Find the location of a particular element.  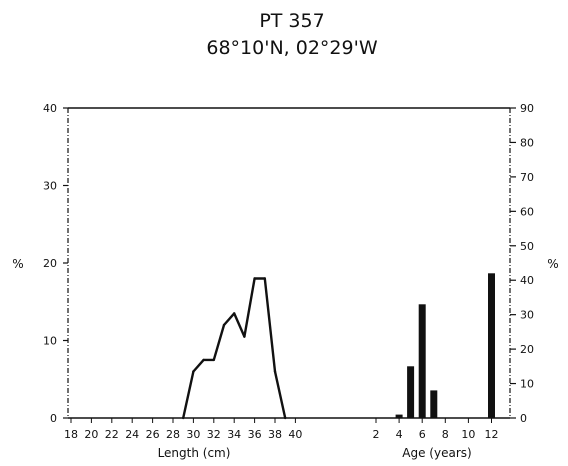

right-y-tick-label: 70 is located at coordinates (527, 177).